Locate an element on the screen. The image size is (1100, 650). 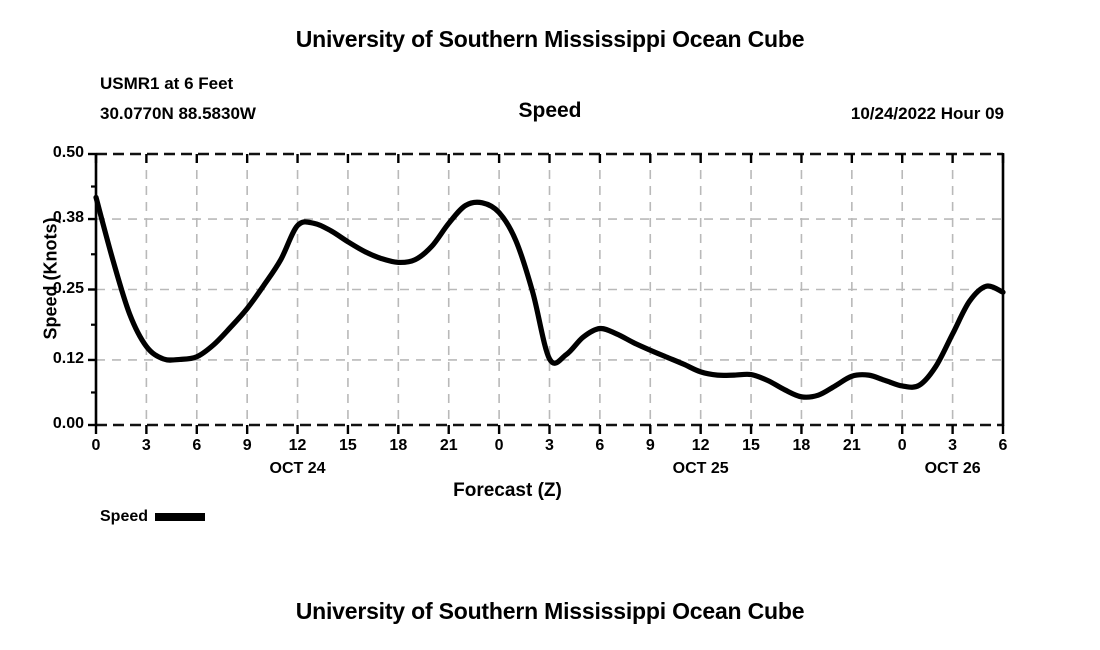
y-tick-label: 0.00 is located at coordinates (68, 423).